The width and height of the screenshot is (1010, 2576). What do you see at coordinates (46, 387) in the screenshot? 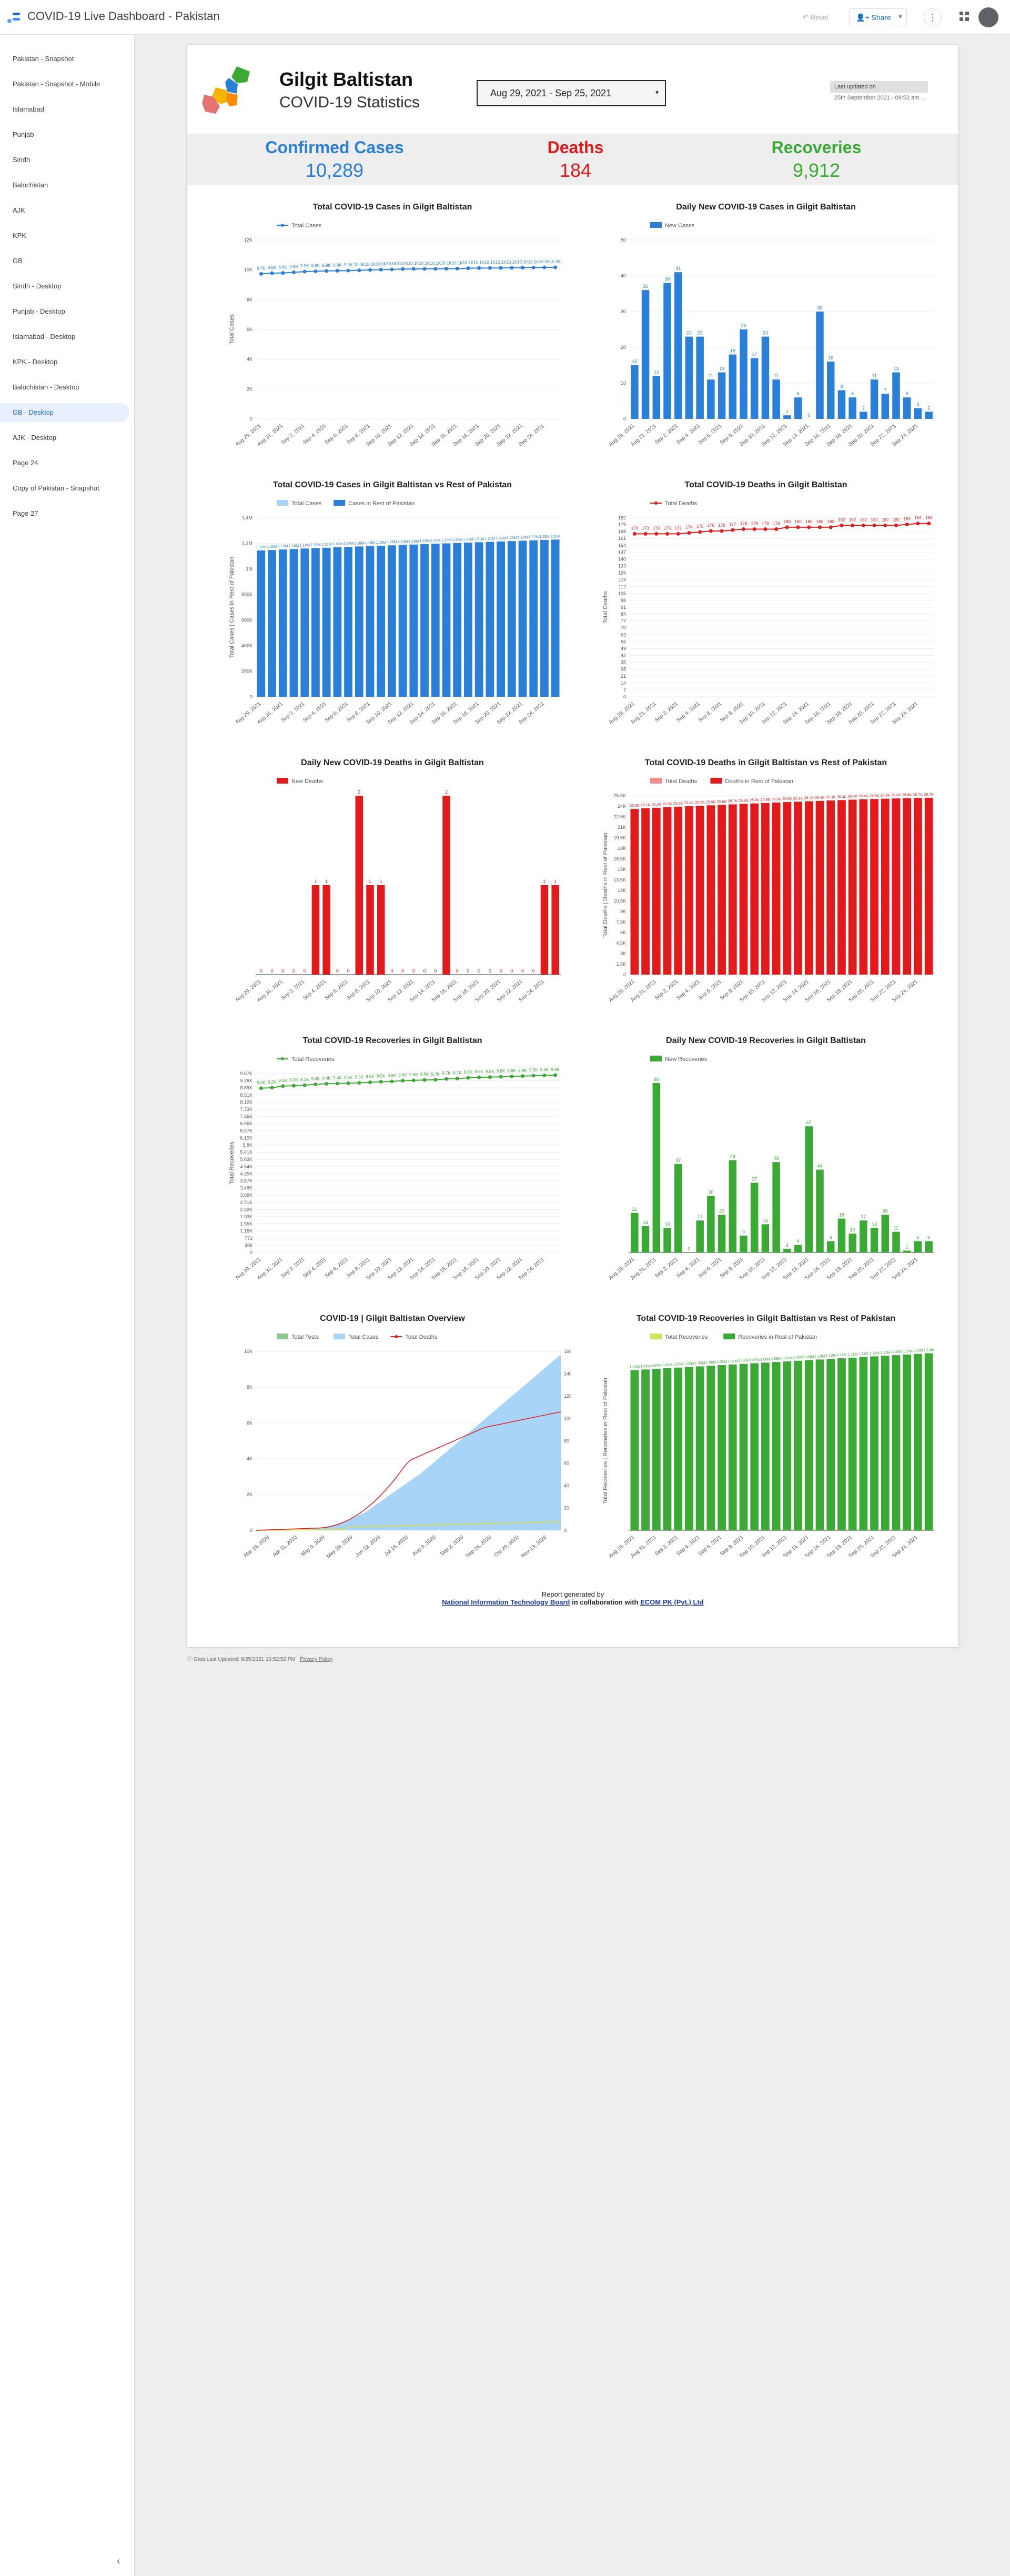
I see `sidebar-page-item: Balochistan - Desktop` at bounding box center [46, 387].